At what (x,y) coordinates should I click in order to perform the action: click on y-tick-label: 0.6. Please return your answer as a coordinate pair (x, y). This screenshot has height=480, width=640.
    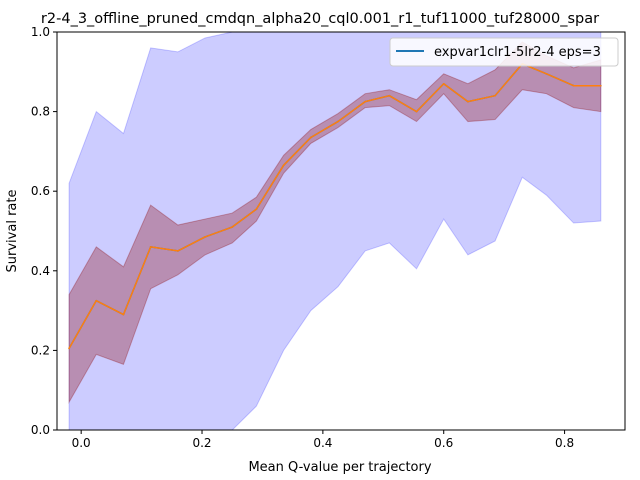
    Looking at the image, I should click on (40, 191).